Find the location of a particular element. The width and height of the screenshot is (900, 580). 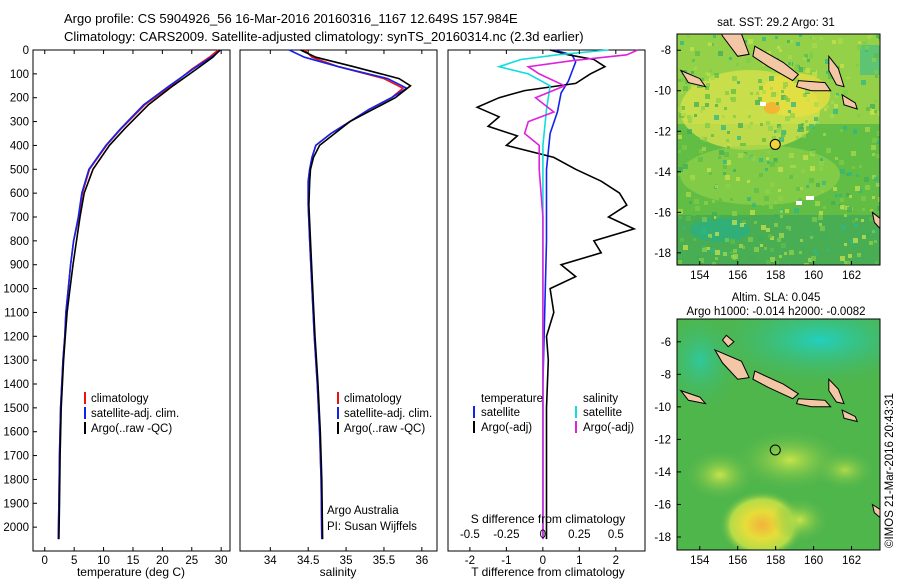

depth-tick-label: 1600 is located at coordinates (16, 433).